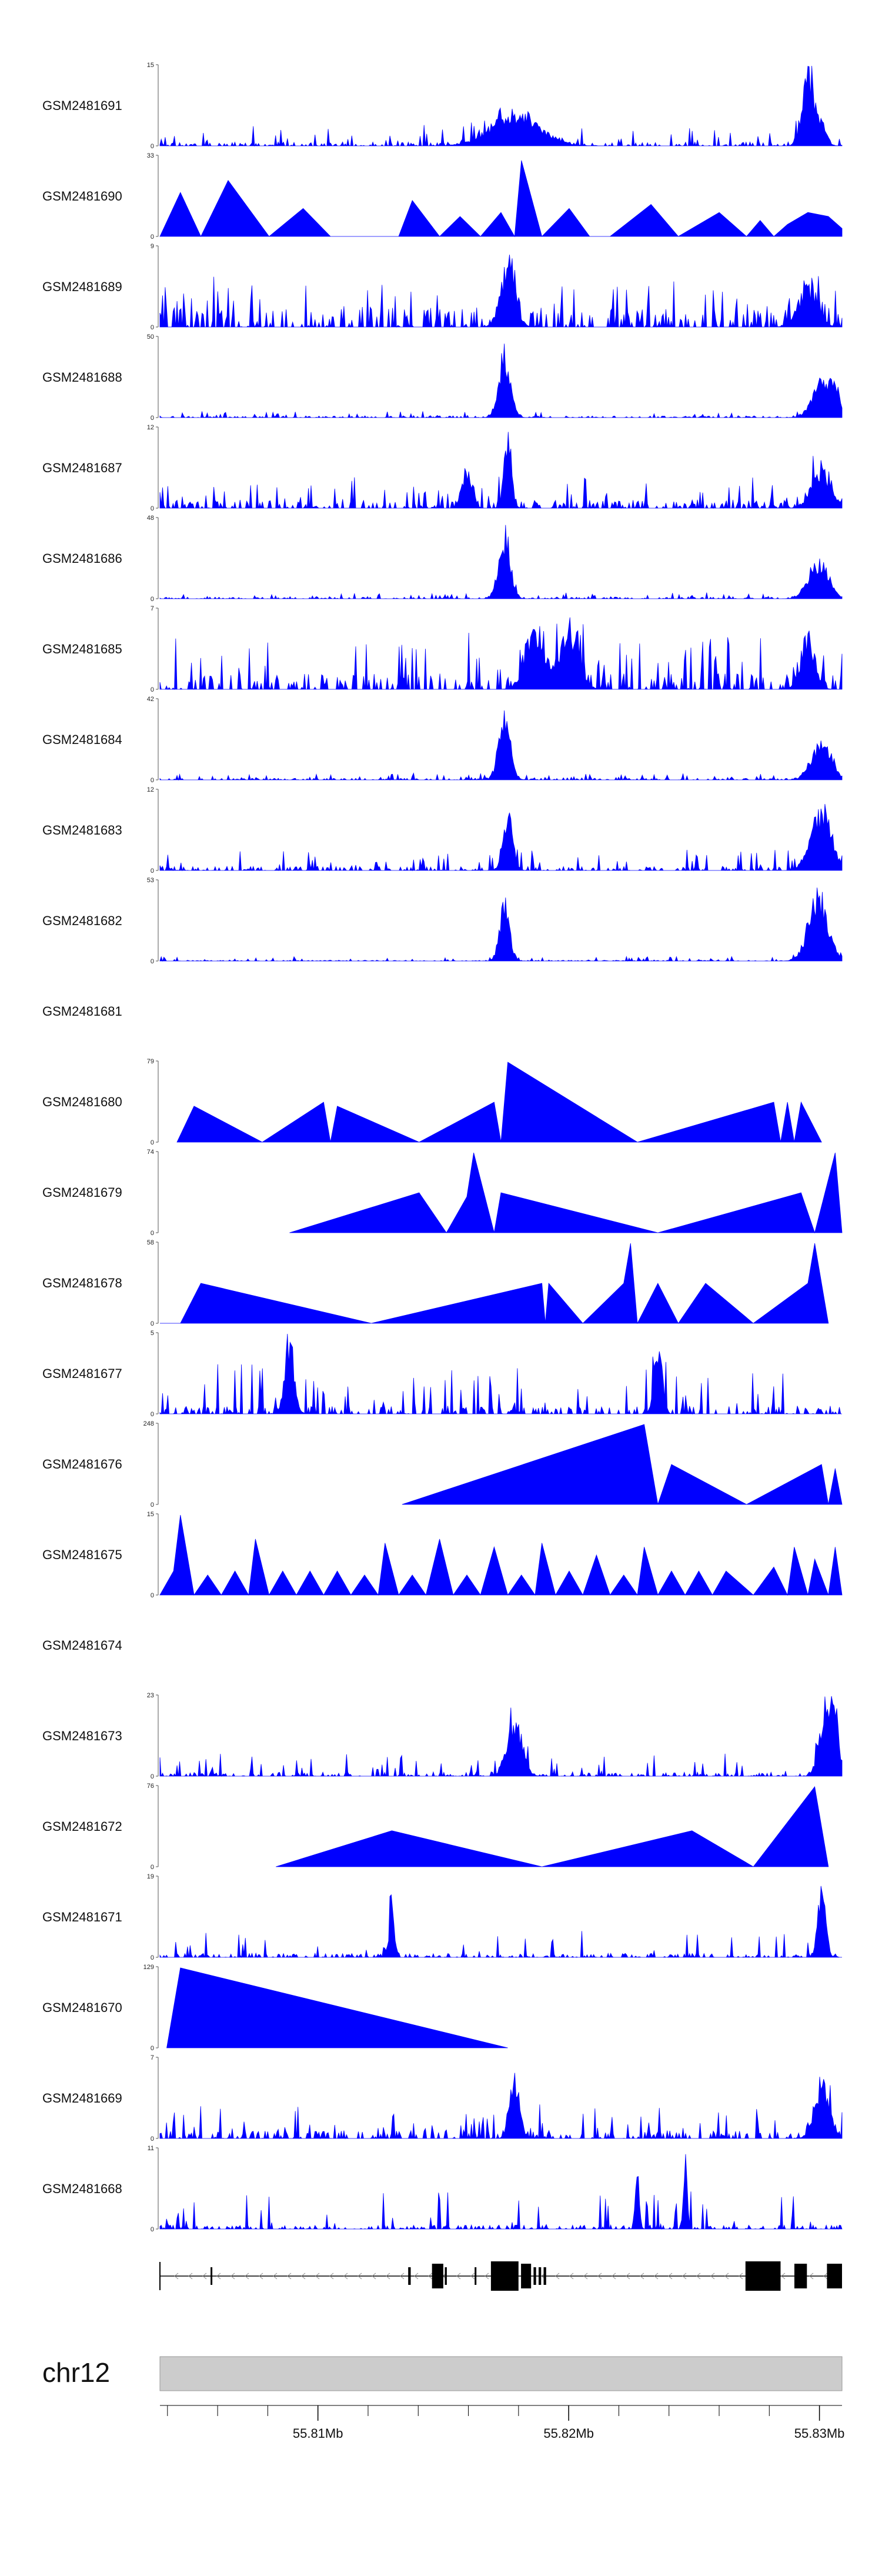  I want to click on track-label: GSM2481674, so click(82, 1645).